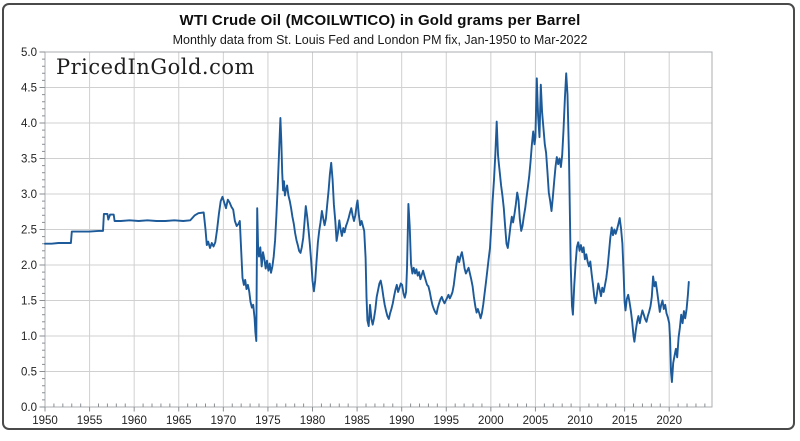 Image resolution: width=800 pixels, height=441 pixels. What do you see at coordinates (669, 421) in the screenshot?
I see `x-tick-label: 2020` at bounding box center [669, 421].